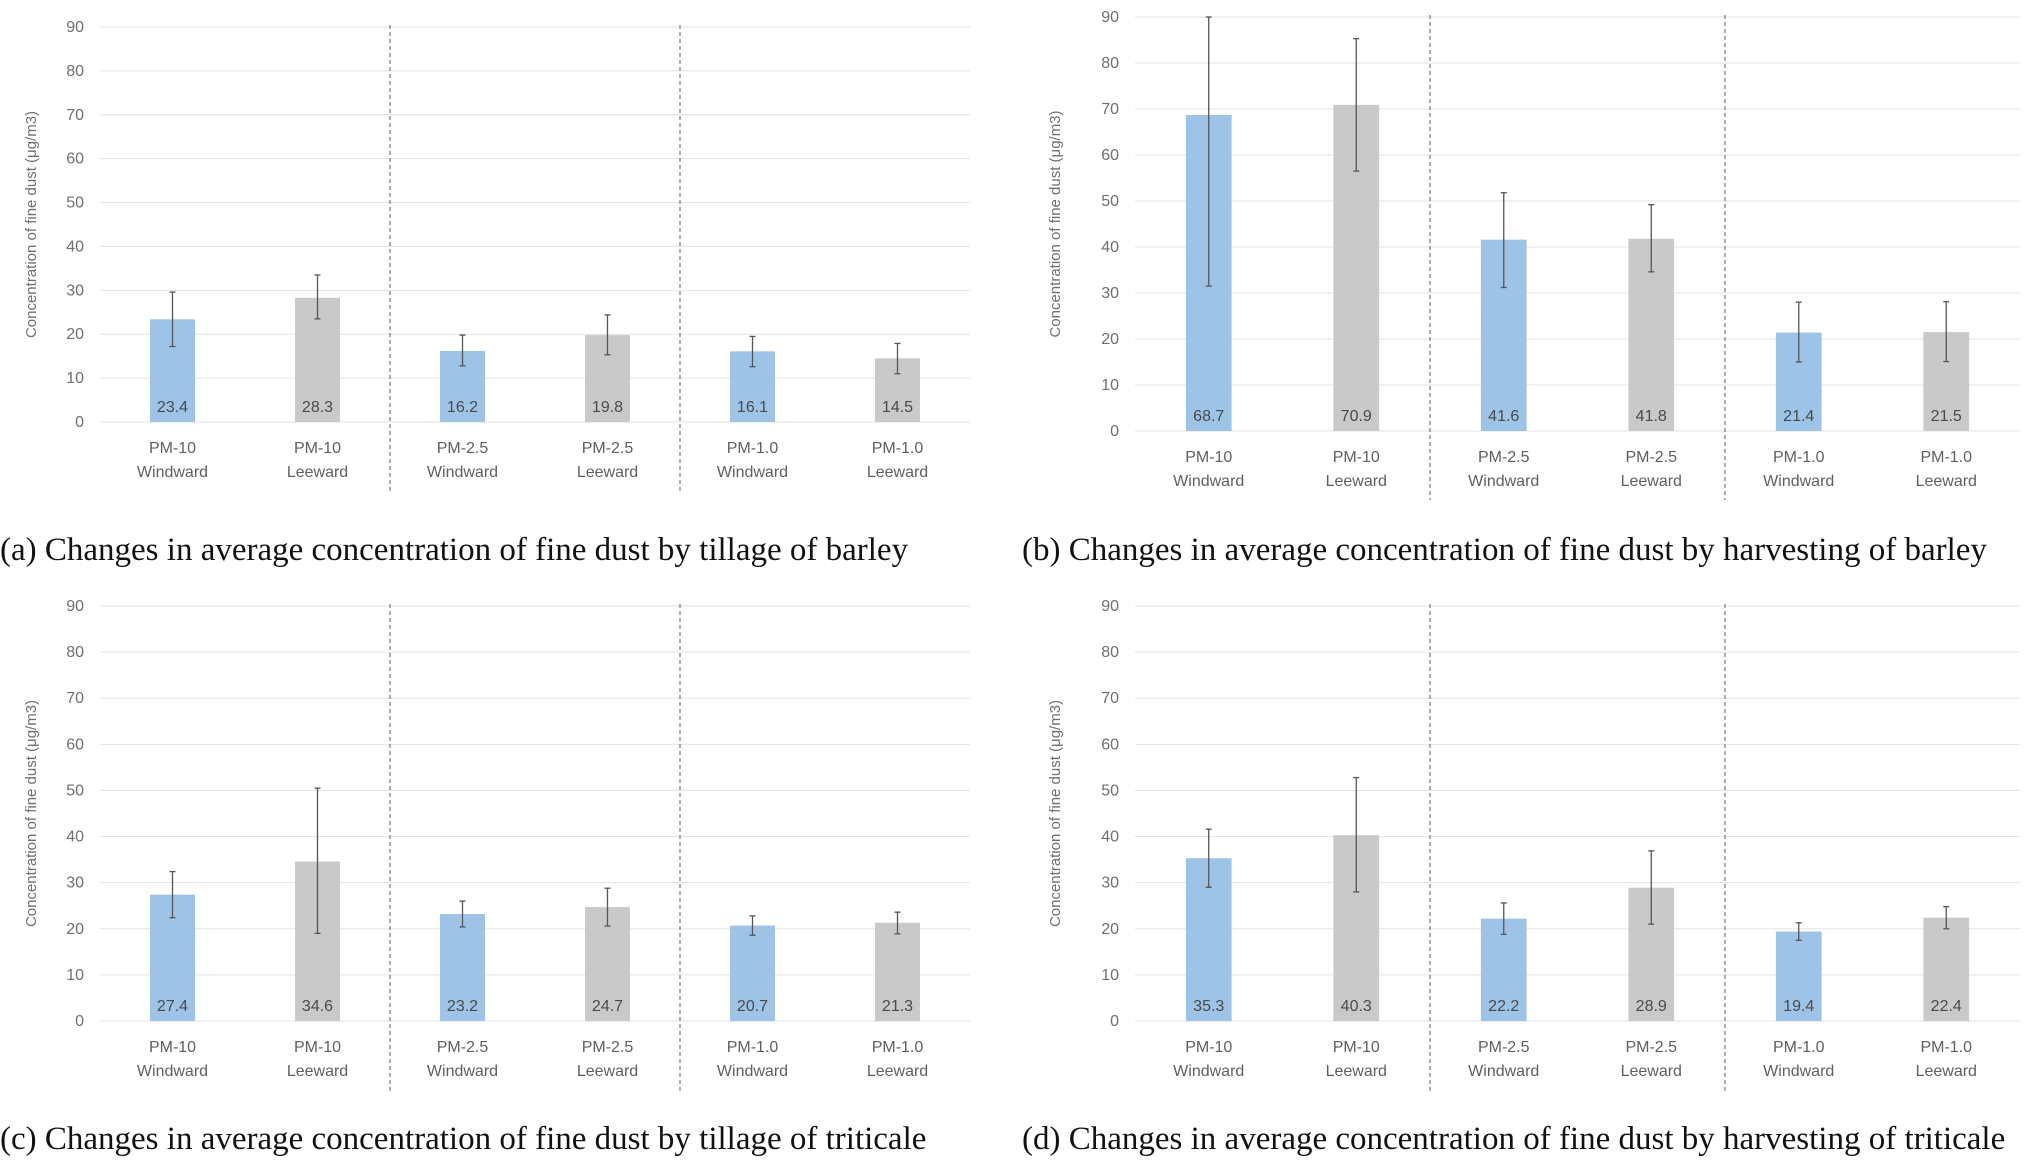 The width and height of the screenshot is (2032, 1164). I want to click on data-label: 40.3, so click(1356, 1006).